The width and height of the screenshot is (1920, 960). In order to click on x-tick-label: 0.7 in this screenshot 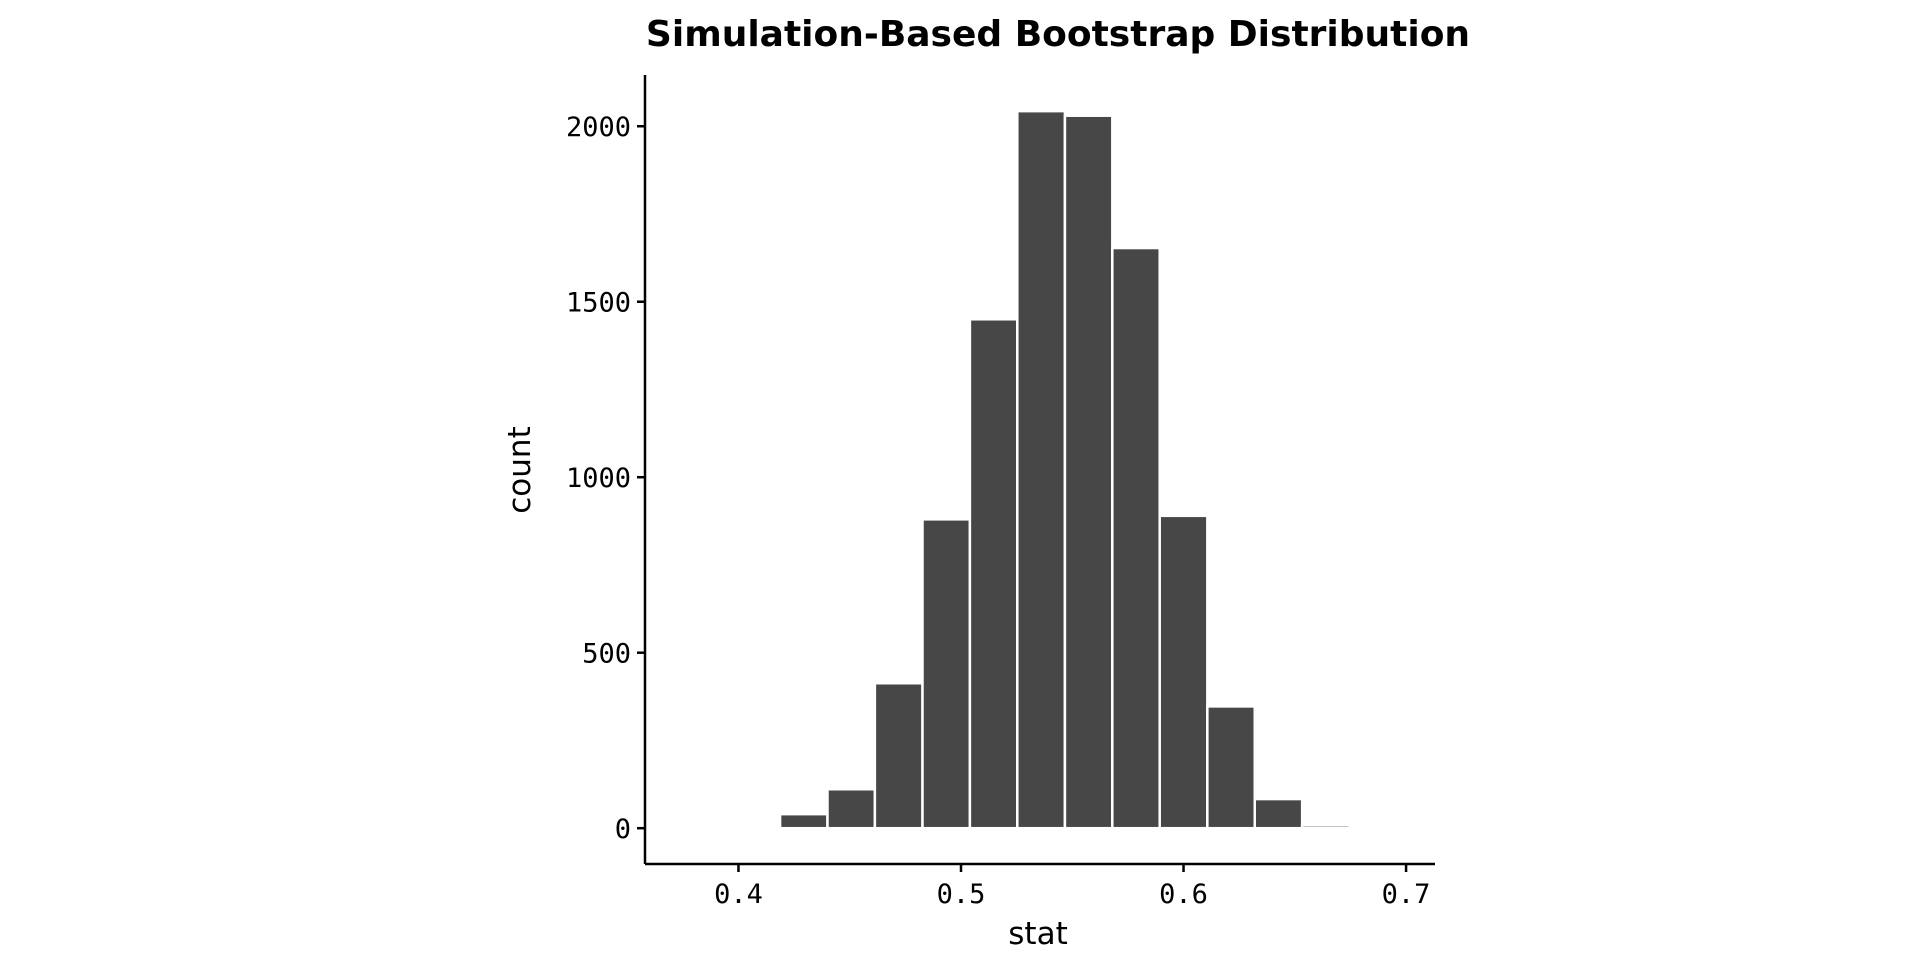, I will do `click(1406, 894)`.